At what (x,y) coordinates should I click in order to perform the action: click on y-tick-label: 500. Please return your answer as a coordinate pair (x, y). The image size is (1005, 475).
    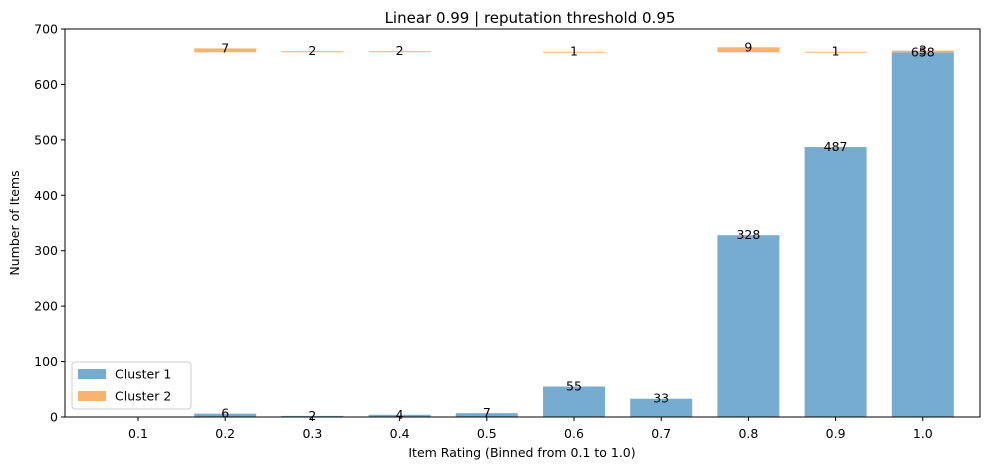
    Looking at the image, I should click on (46, 139).